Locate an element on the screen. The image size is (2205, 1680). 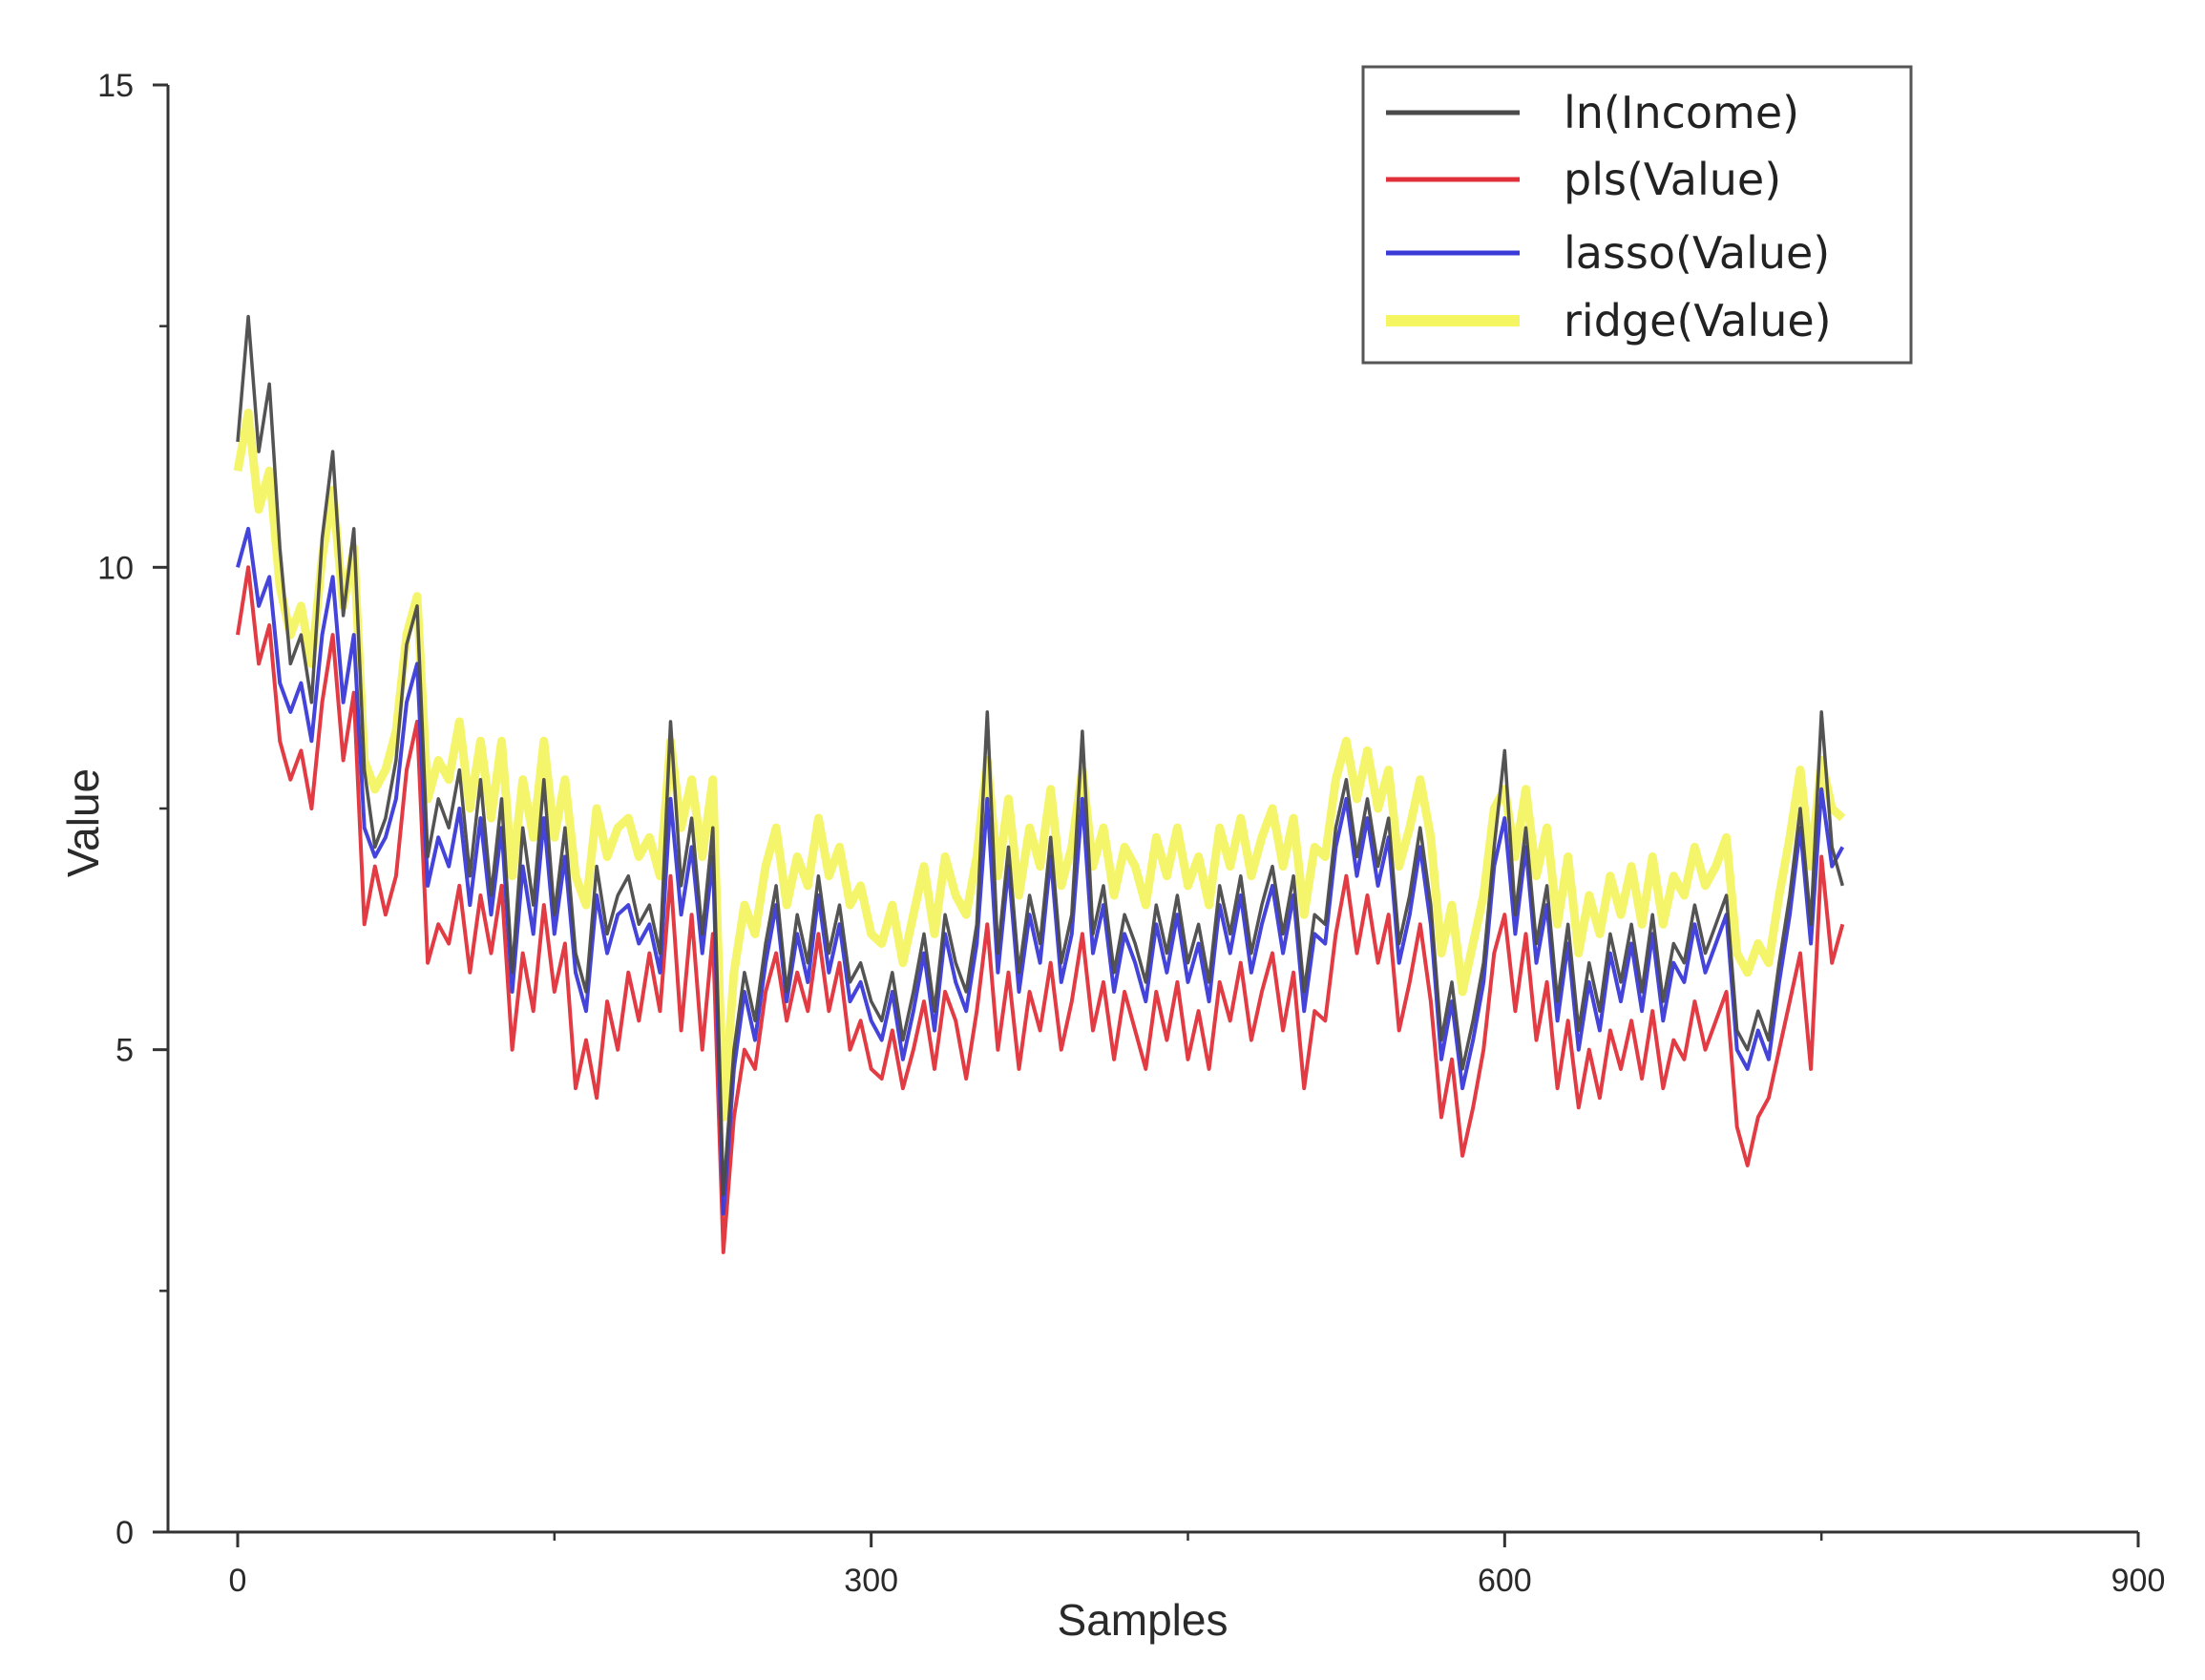
x-tick-label: 600 is located at coordinates (1505, 1581).